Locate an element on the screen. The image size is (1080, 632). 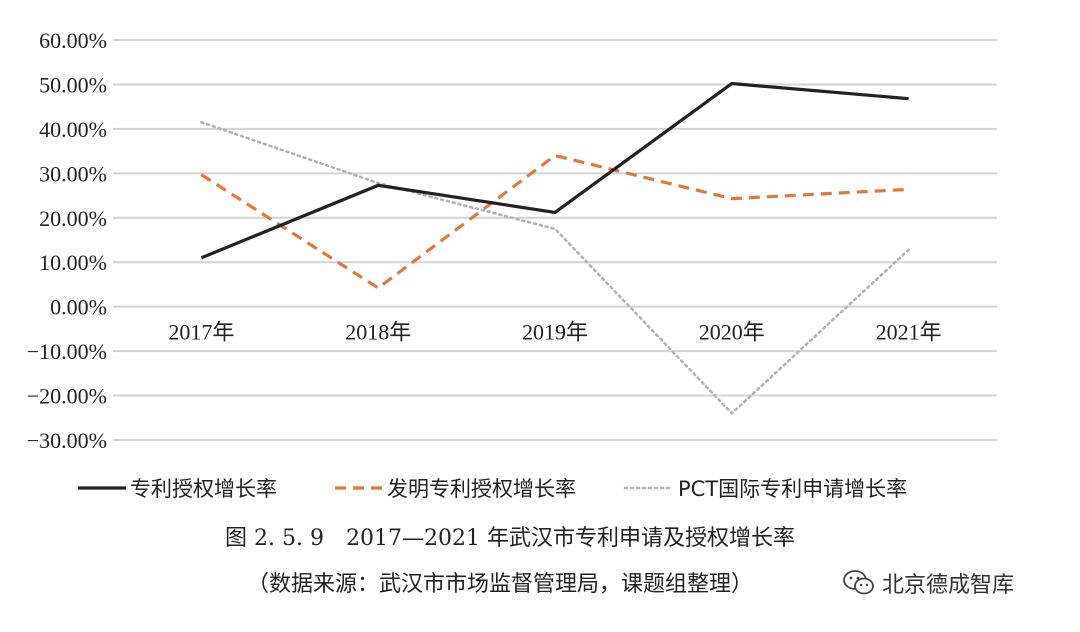
x-tick-label: 2017年 is located at coordinates (201, 332).